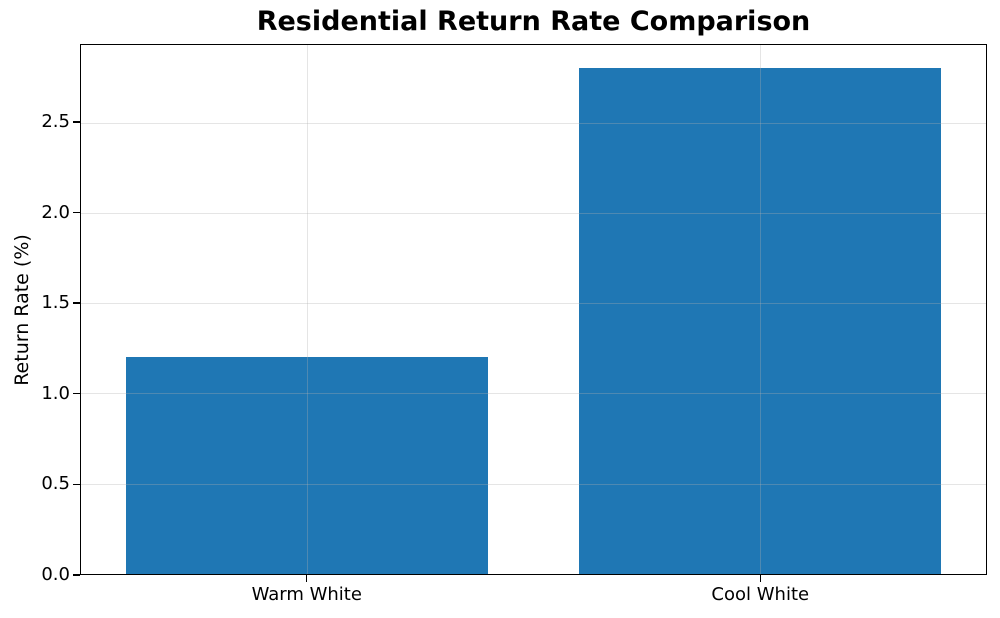 The height and width of the screenshot is (618, 1000). I want to click on chart-title: Residential Return Rate Comparison, so click(533, 21).